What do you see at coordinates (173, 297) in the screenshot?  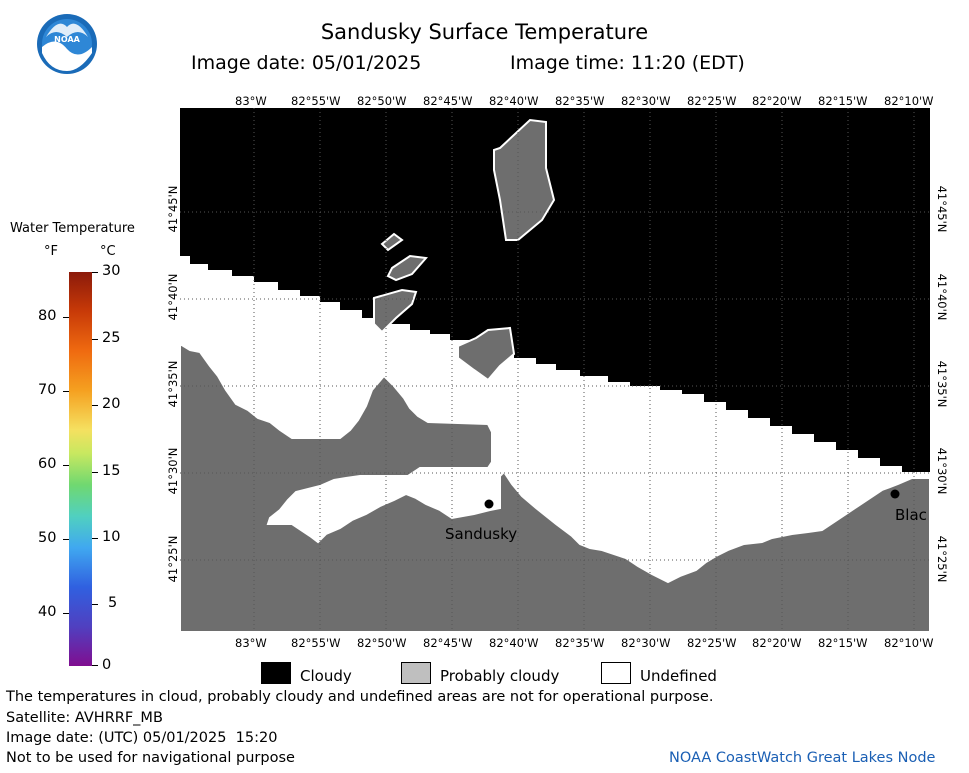 I see `lat-left-1: 41°40'N` at bounding box center [173, 297].